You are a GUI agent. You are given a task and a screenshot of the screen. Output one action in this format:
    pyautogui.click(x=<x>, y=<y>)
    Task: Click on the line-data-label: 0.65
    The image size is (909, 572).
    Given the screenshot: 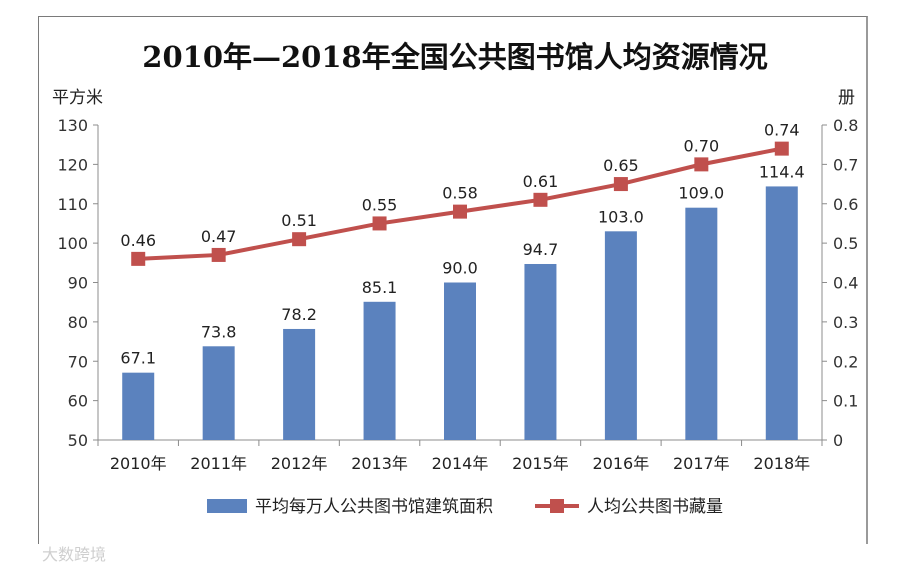 What is the action you would take?
    pyautogui.click(x=621, y=165)
    